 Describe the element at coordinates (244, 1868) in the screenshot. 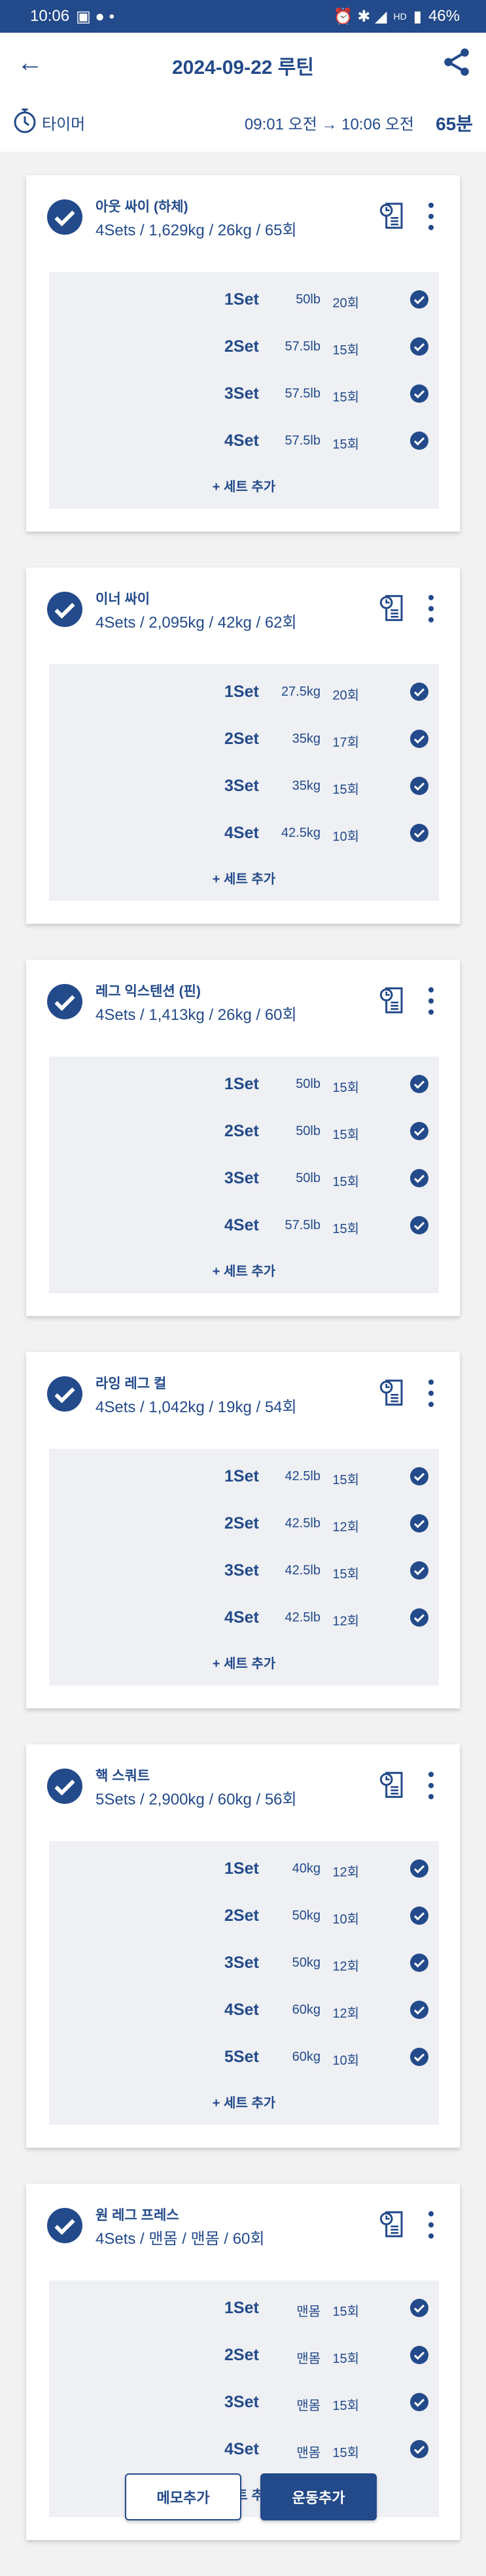

I see `set-row: 1Set 40kg 12회` at that location.